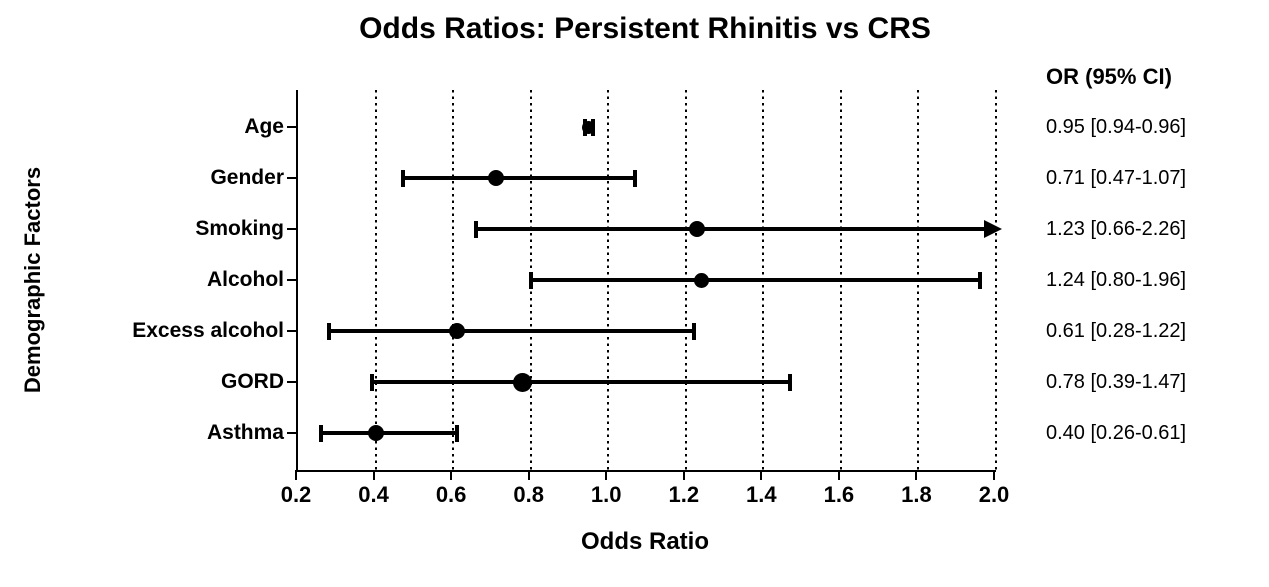 The width and height of the screenshot is (1269, 587). I want to click on or-ci-value: 0.61 [0.28-1.22], so click(1116, 331).